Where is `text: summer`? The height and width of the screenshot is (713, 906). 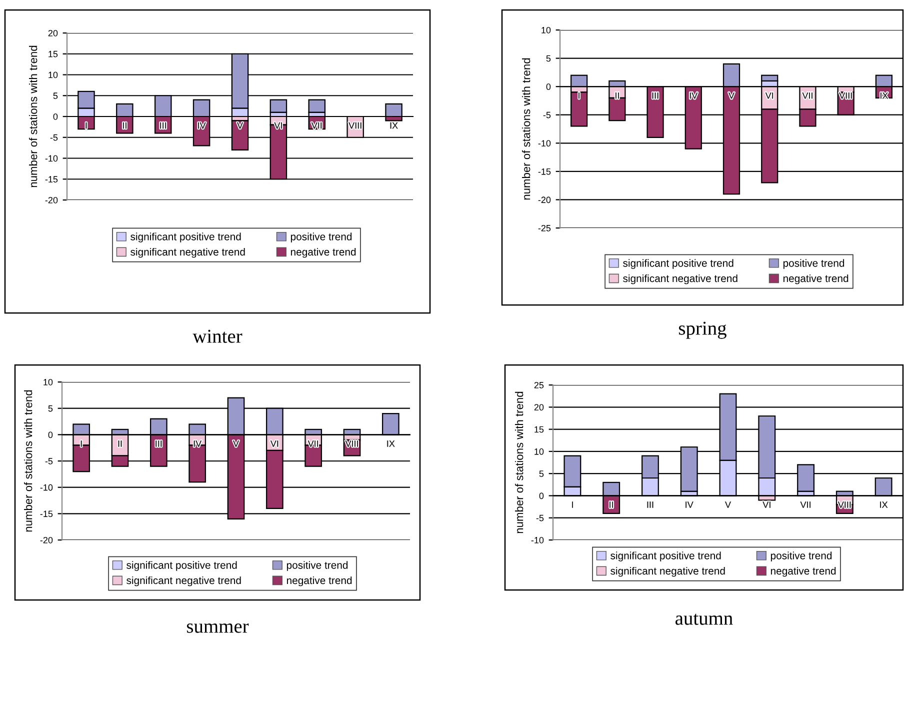
text: summer is located at coordinates (217, 628).